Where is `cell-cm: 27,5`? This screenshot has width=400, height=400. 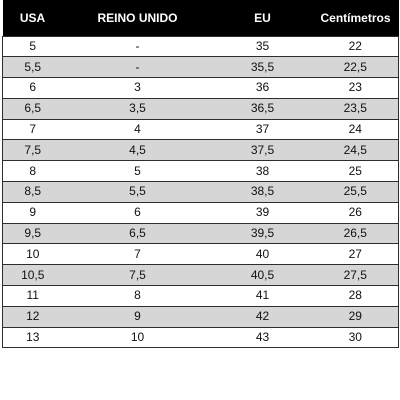
cell-cm: 27,5 is located at coordinates (355, 275).